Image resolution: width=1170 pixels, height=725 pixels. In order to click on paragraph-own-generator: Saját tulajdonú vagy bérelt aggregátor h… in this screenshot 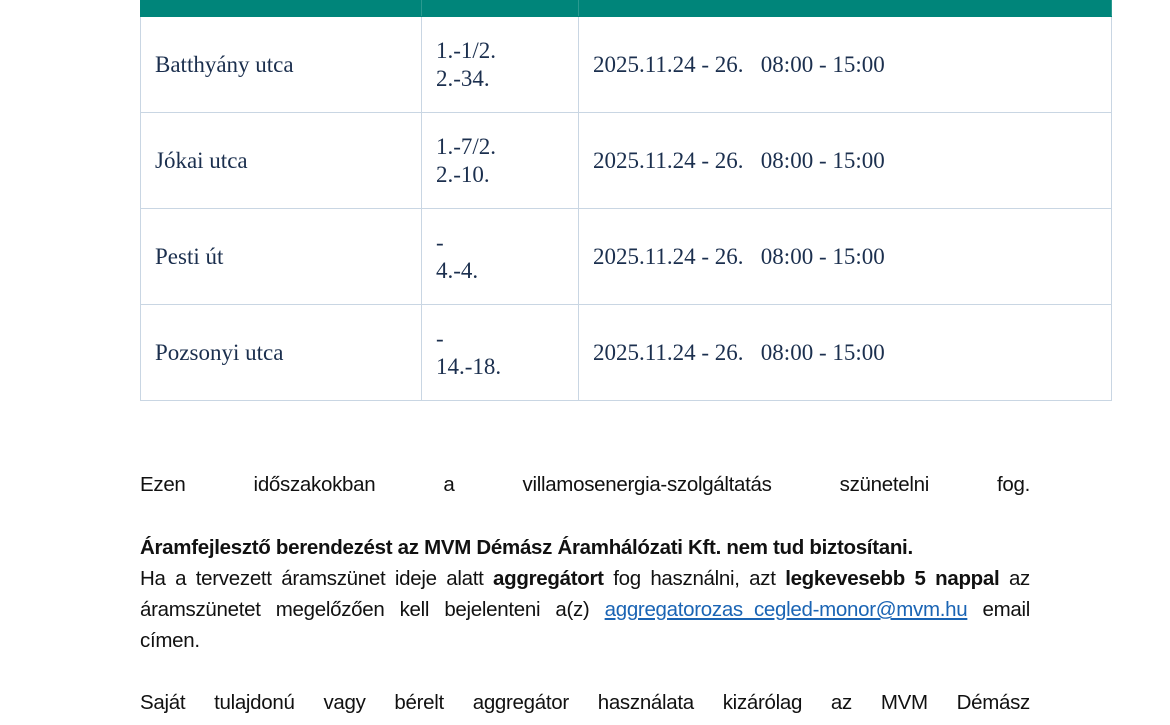, I will do `click(585, 702)`.